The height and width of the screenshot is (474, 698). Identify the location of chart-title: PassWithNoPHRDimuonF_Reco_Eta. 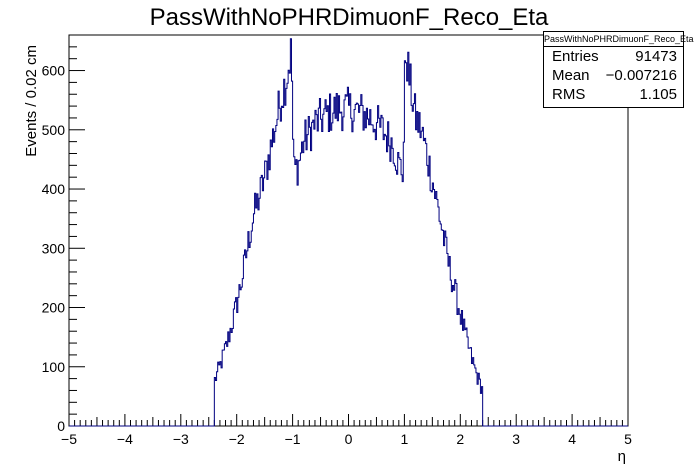
(349, 17).